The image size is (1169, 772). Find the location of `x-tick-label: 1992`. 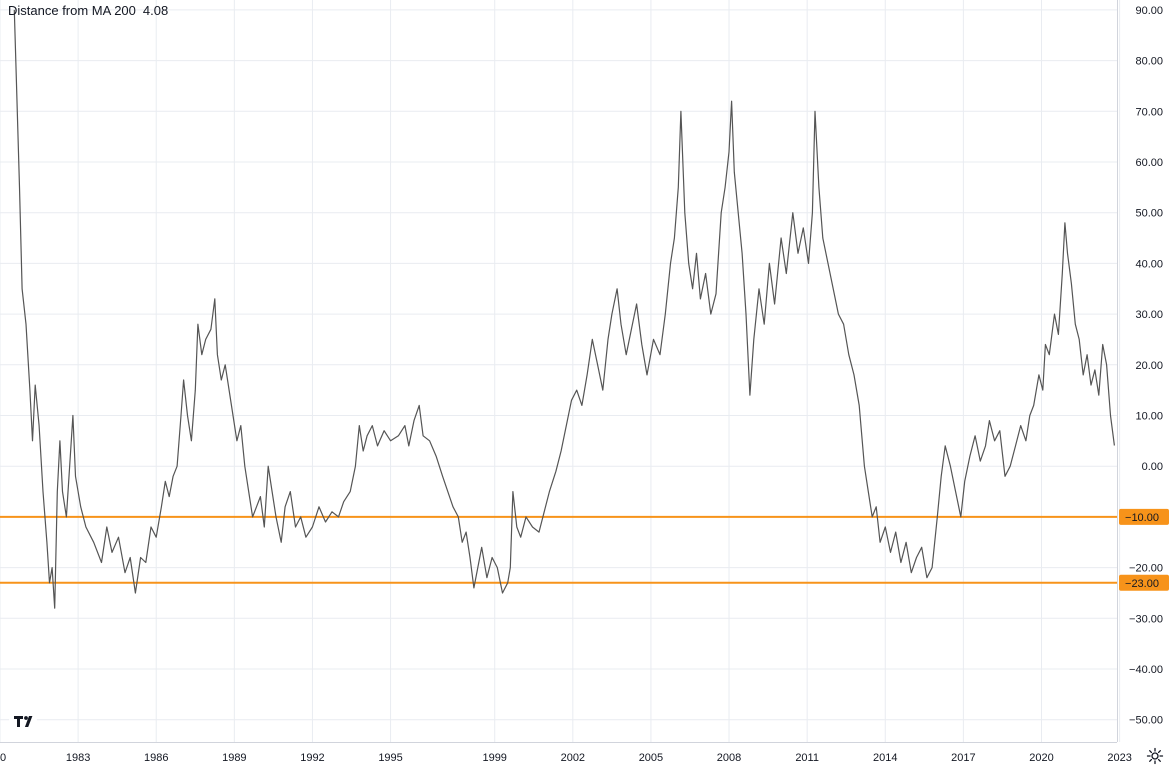

x-tick-label: 1992 is located at coordinates (312, 758).